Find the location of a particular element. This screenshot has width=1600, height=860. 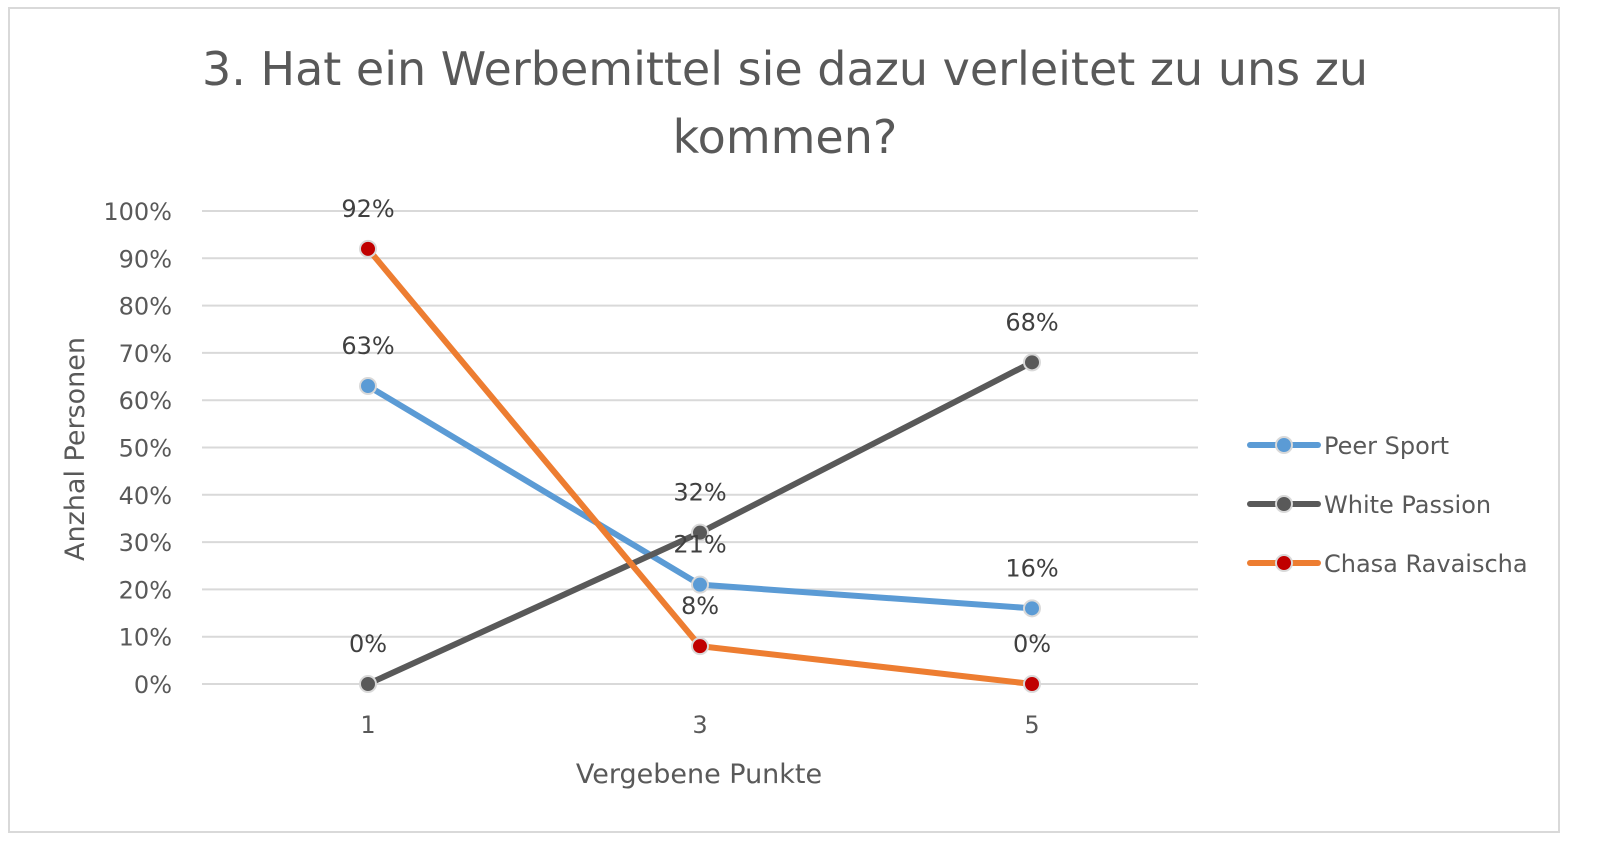

y-tick-label: 90% is located at coordinates (145, 259).